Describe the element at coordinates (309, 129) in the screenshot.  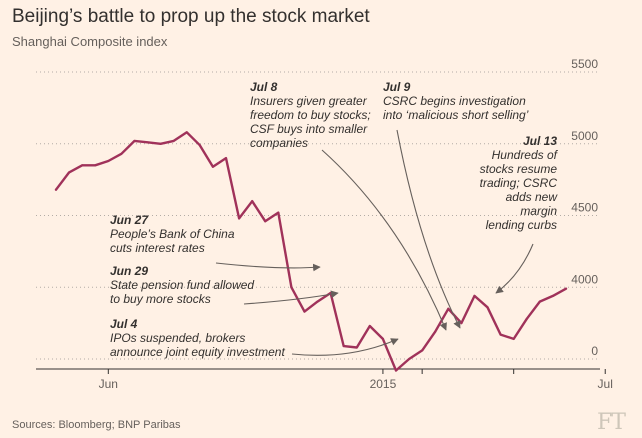
I see `annotation-text: CSF buys into smaller` at that location.